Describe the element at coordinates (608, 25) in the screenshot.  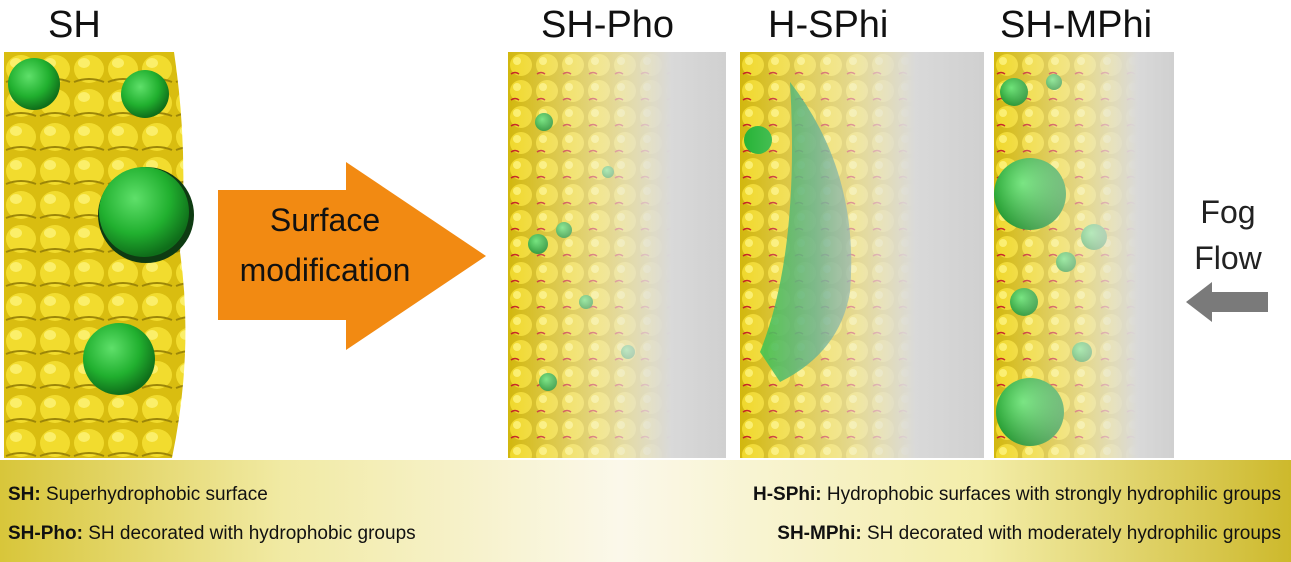
I see `panel-title-sh-pho: SH-Pho` at that location.